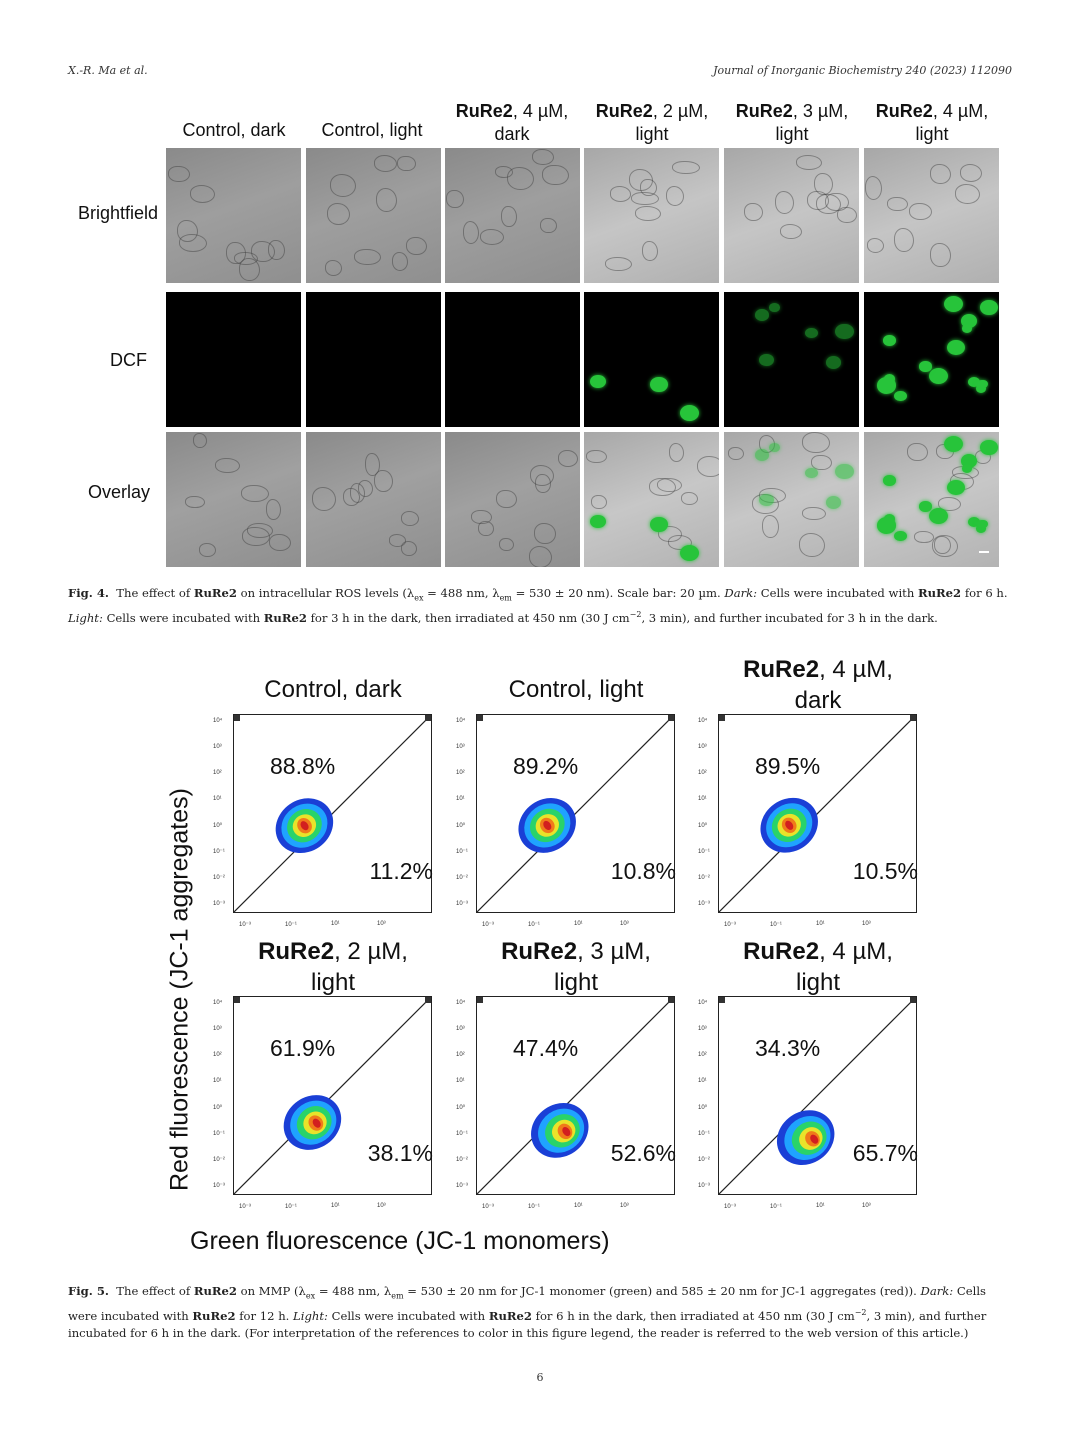  What do you see at coordinates (512, 123) in the screenshot?
I see `fig4-col-header: RuRe2, 4 µM, dark` at bounding box center [512, 123].